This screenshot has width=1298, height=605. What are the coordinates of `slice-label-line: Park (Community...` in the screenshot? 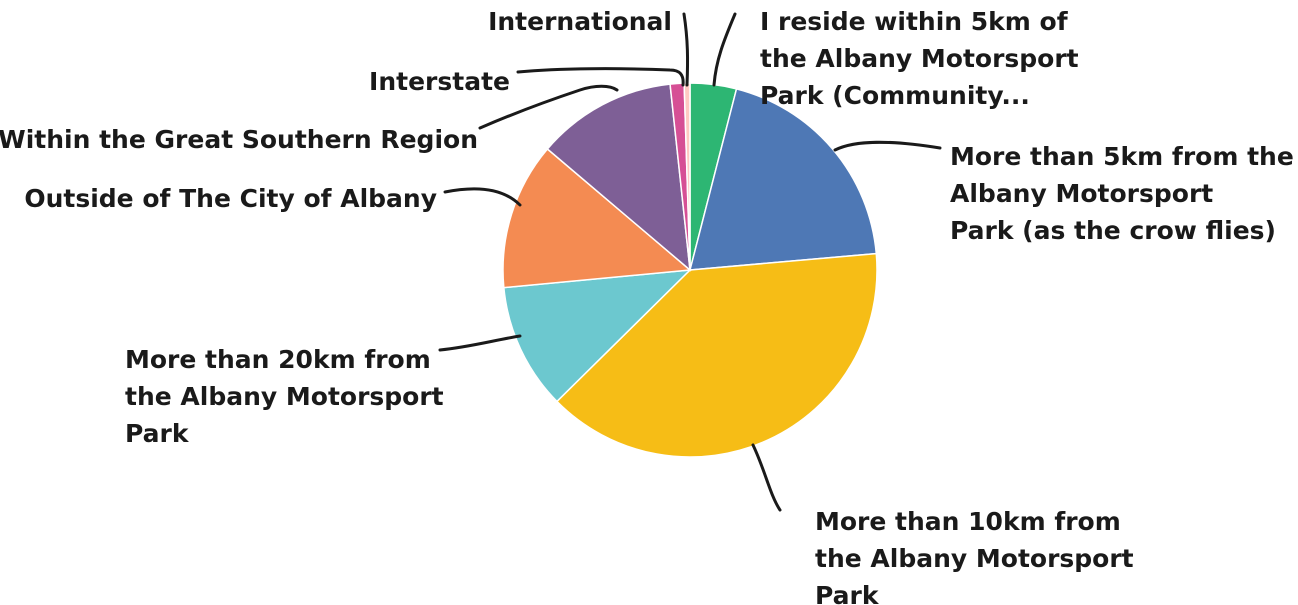 It's located at (895, 95).